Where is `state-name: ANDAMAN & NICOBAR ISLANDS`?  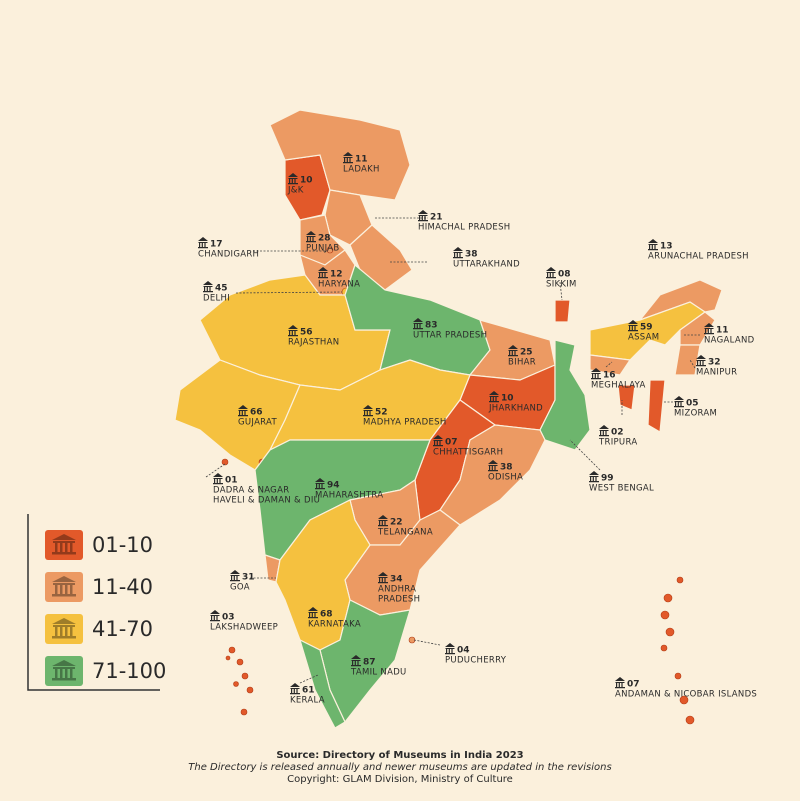
state-name: ANDAMAN & NICOBAR ISLANDS is located at coordinates (686, 695).